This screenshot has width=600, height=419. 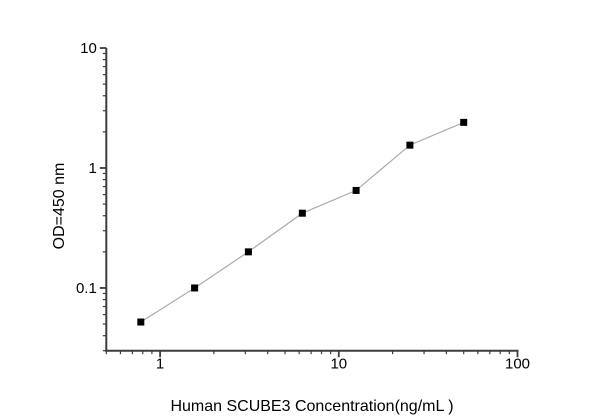 I want to click on x-axis-label: Human SCUBE3 Concentration(ng/mL ), so click(x=311, y=406).